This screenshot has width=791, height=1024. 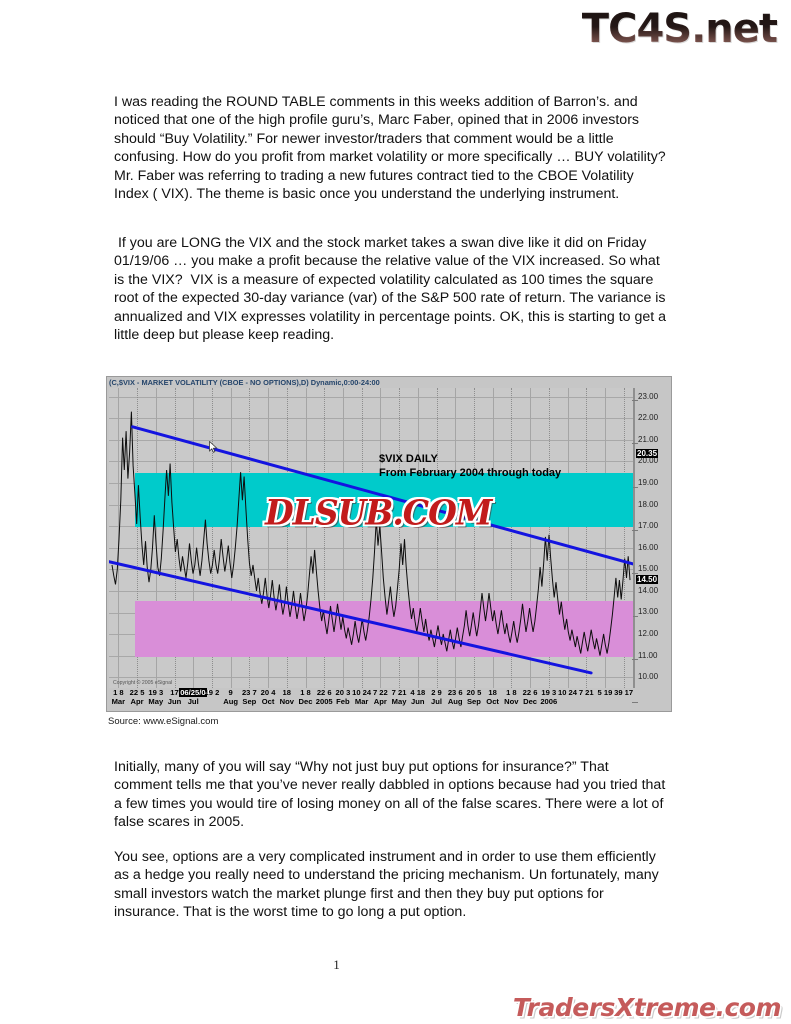 I want to click on price-axis-label: 12.00, so click(x=648, y=633).